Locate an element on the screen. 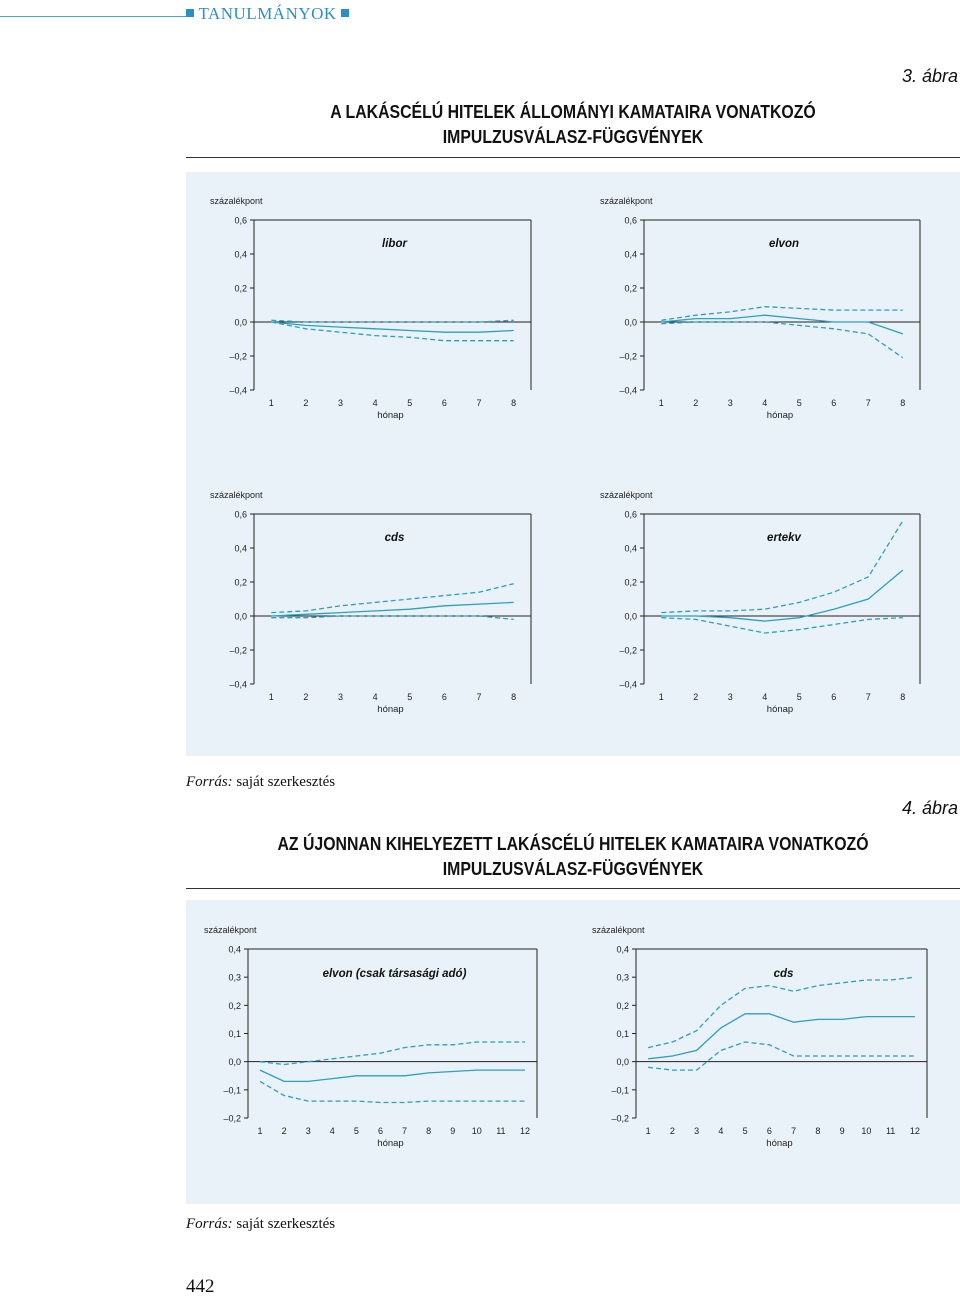 The image size is (960, 1298). figure-source: Forrás: saját szerkesztés is located at coordinates (260, 782).